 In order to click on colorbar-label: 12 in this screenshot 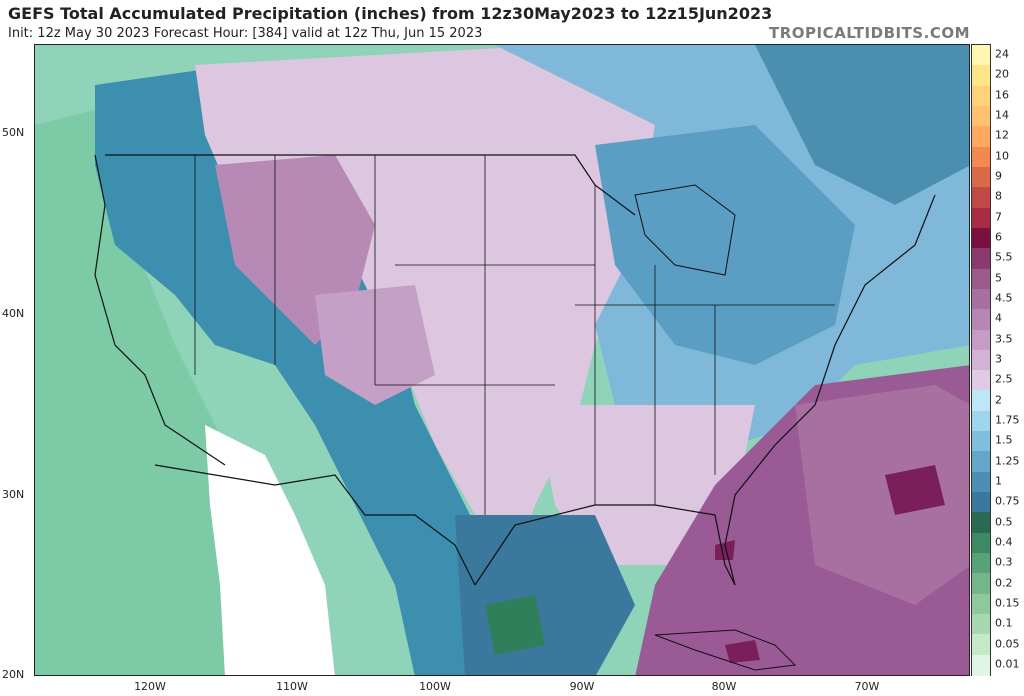, I will do `click(1002, 135)`.